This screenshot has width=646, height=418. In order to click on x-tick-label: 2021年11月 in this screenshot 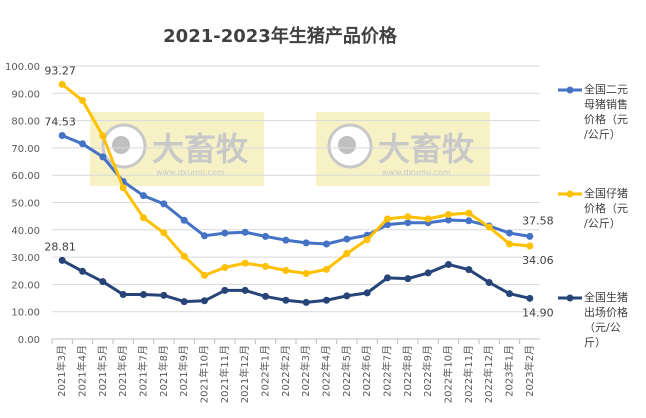, I will do `click(224, 374)`.